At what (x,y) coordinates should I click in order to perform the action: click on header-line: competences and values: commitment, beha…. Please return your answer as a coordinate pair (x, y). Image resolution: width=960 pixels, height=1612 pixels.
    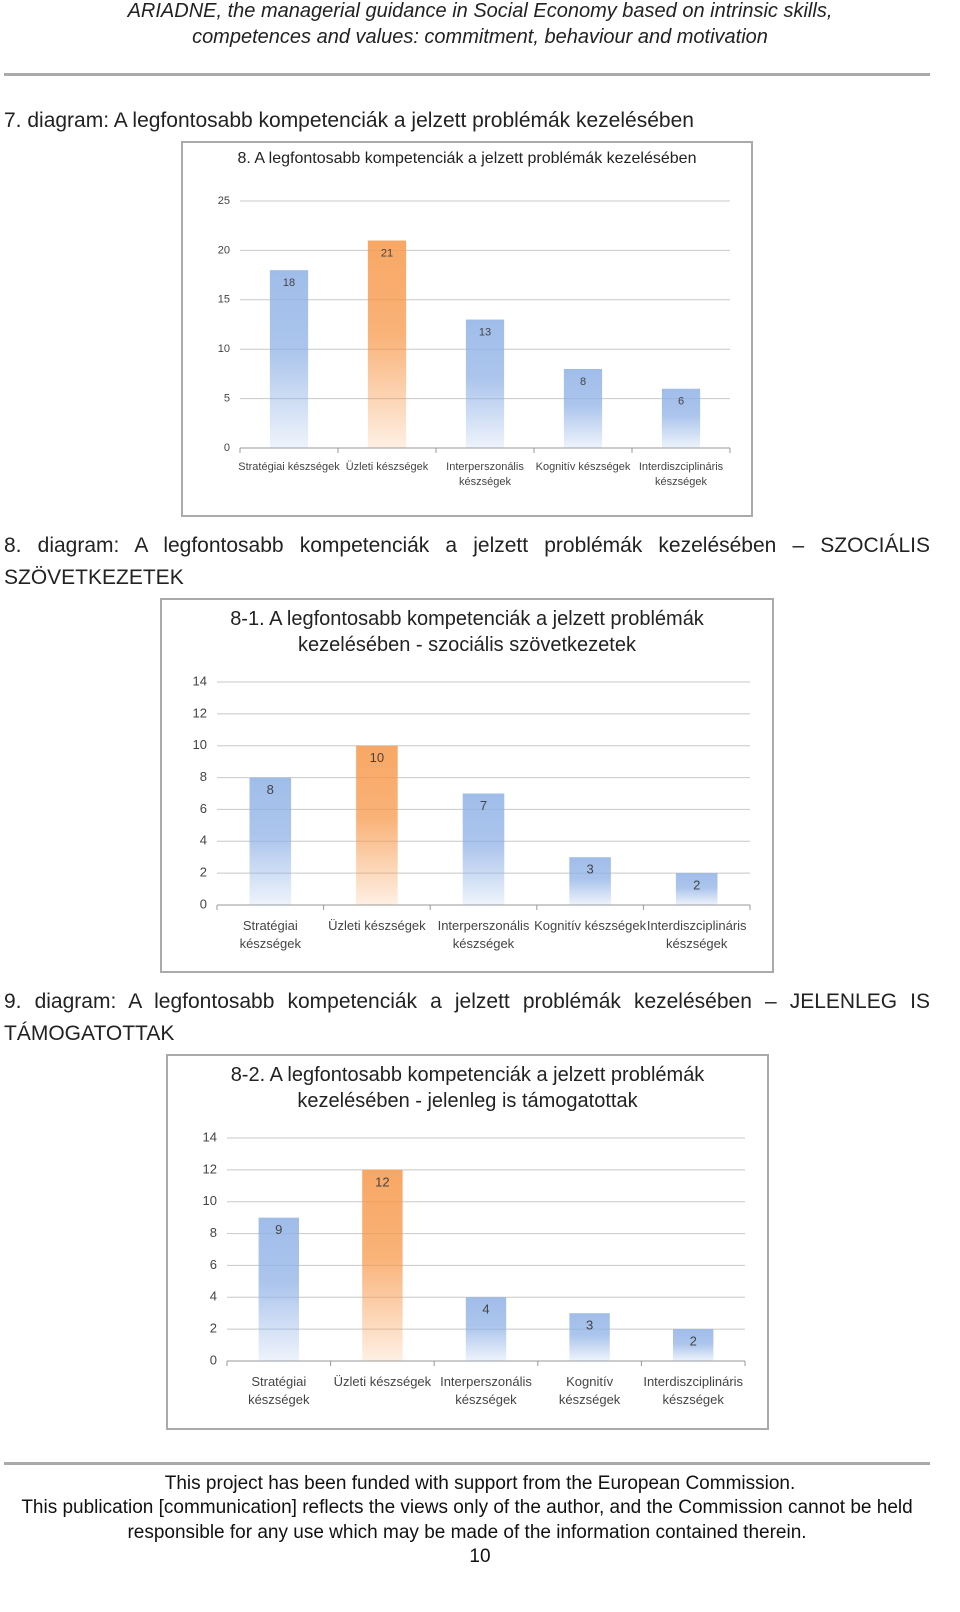
    Looking at the image, I should click on (480, 37).